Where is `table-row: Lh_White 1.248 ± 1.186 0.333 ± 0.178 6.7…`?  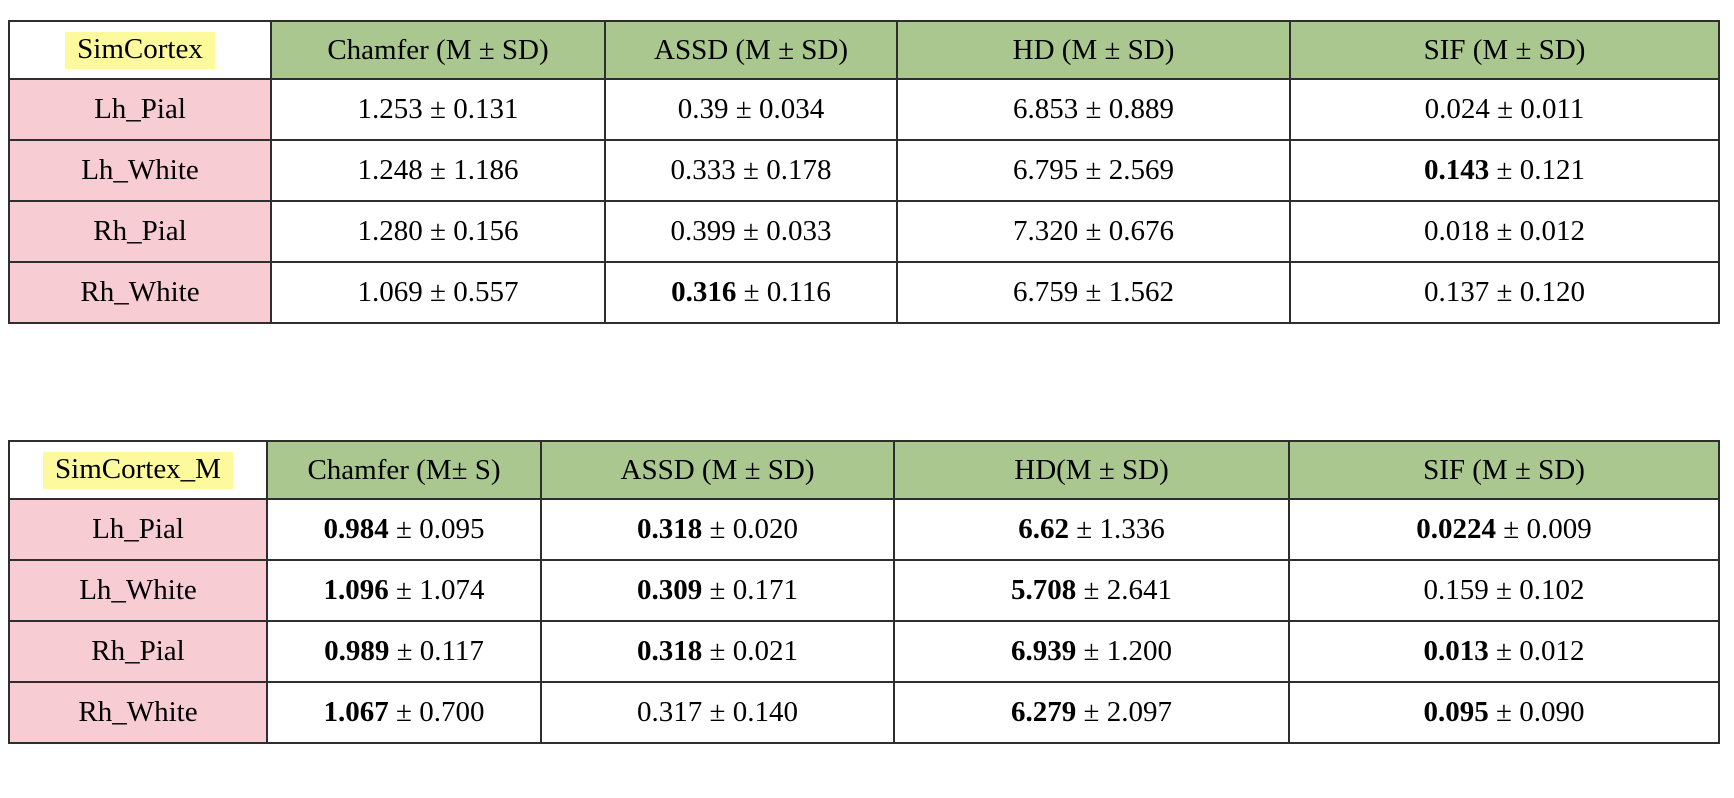 table-row: Lh_White 1.248 ± 1.186 0.333 ± 0.178 6.7… is located at coordinates (864, 170).